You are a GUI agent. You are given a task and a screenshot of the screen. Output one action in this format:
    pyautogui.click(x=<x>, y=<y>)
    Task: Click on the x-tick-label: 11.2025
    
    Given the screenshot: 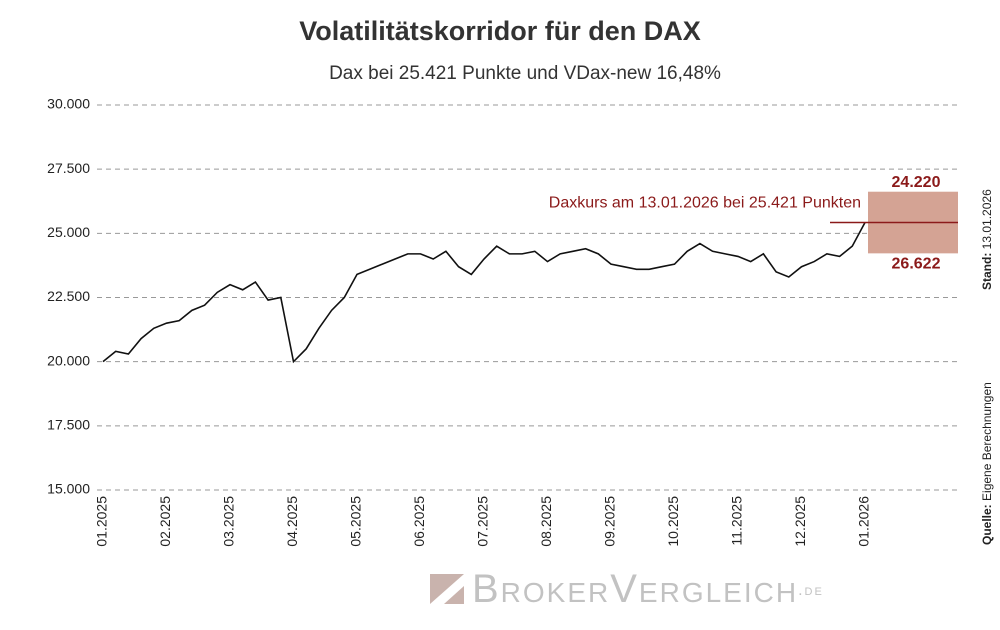 What is the action you would take?
    pyautogui.click(x=737, y=521)
    